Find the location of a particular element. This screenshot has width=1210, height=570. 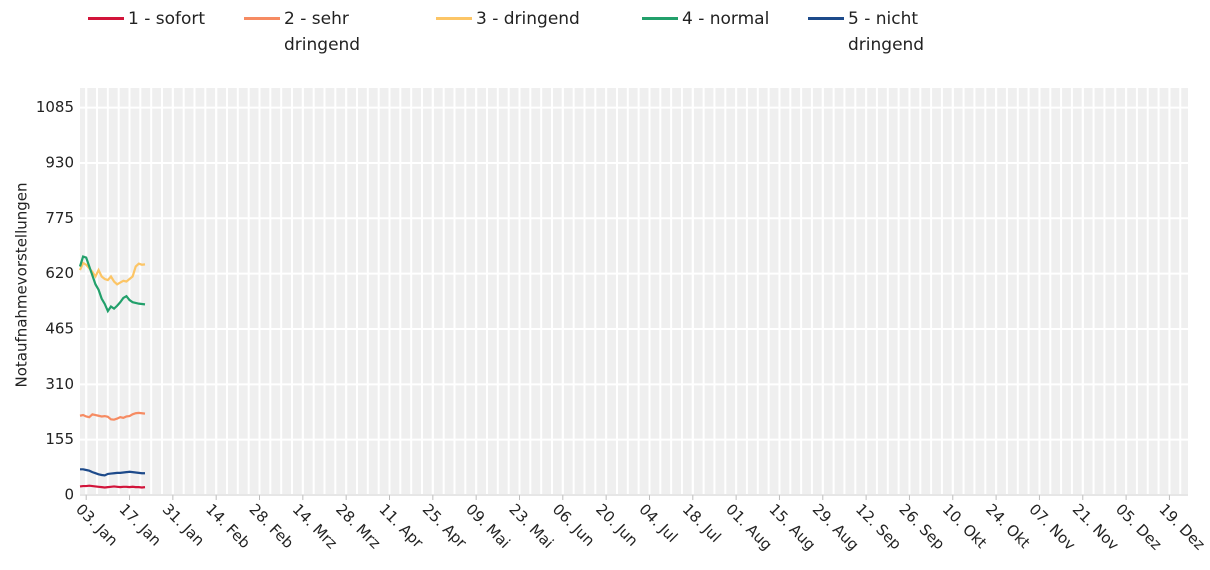

x-tick-label: 07. Nov is located at coordinates (1052, 527).